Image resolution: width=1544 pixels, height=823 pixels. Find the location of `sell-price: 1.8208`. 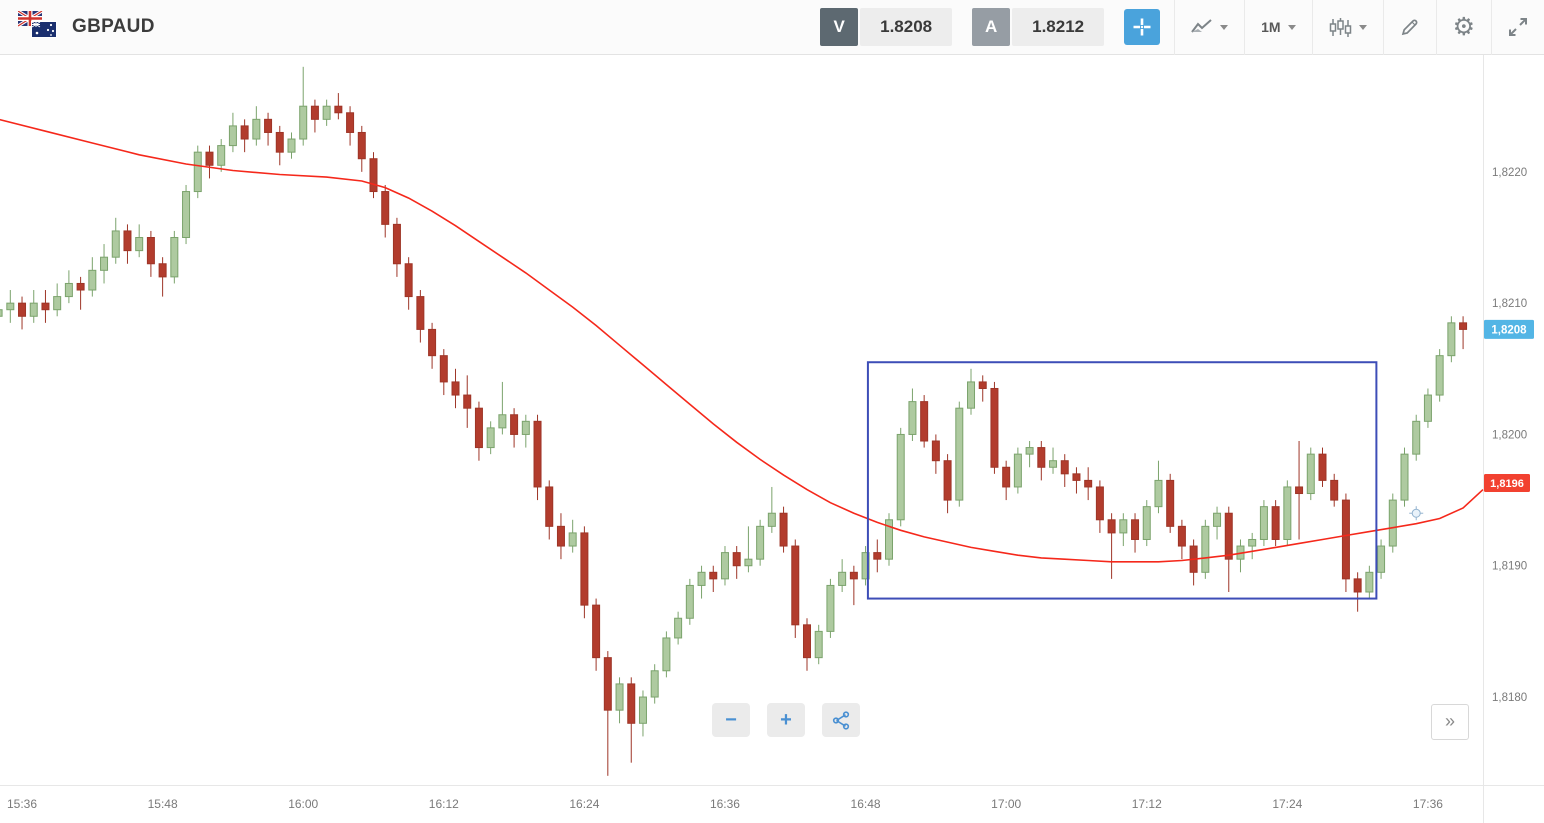

sell-price: 1.8208 is located at coordinates (906, 27).